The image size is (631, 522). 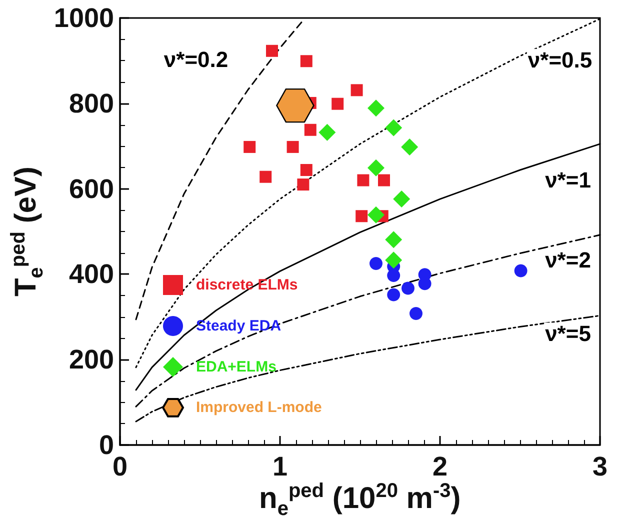 What do you see at coordinates (91, 359) in the screenshot?
I see `y-tick-label: 200` at bounding box center [91, 359].